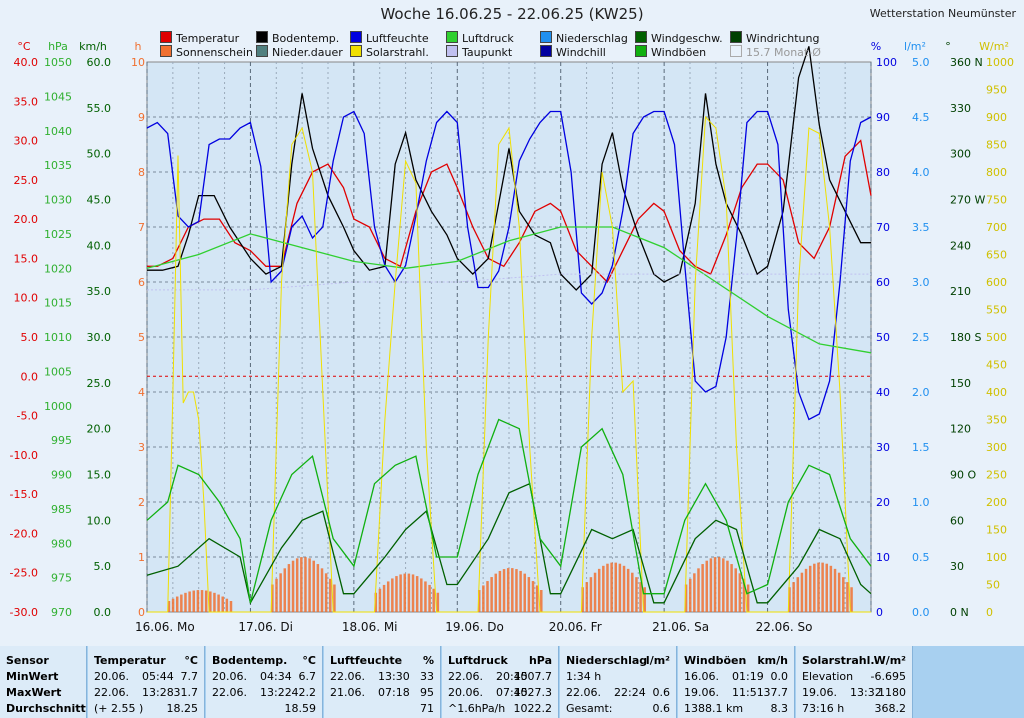  Describe the element at coordinates (921, 117) in the screenshot. I see `axis-tick-rain: 4.5` at that location.